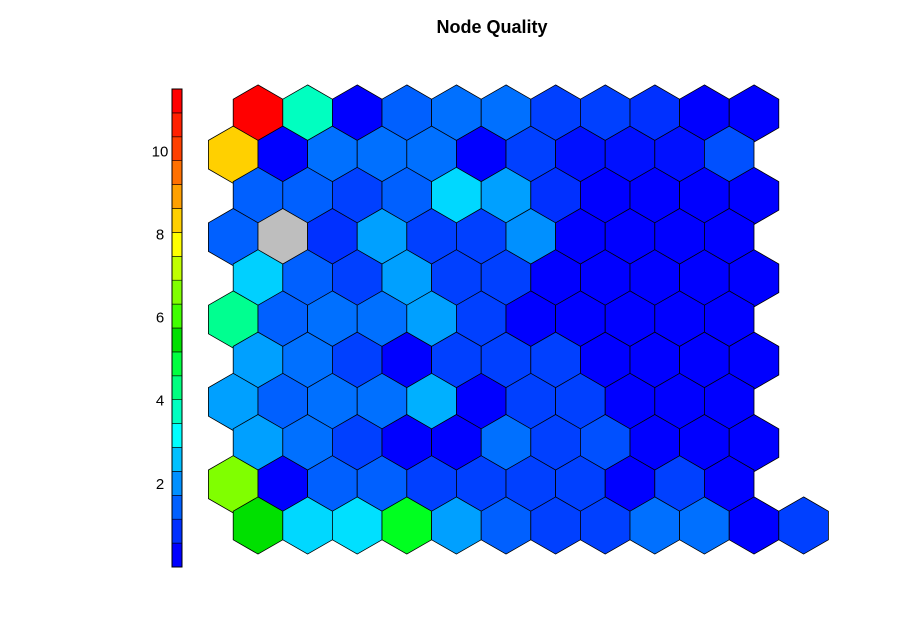 Image resolution: width=910 pixels, height=619 pixels. I want to click on colorbar-tick-label: 6, so click(160, 318).